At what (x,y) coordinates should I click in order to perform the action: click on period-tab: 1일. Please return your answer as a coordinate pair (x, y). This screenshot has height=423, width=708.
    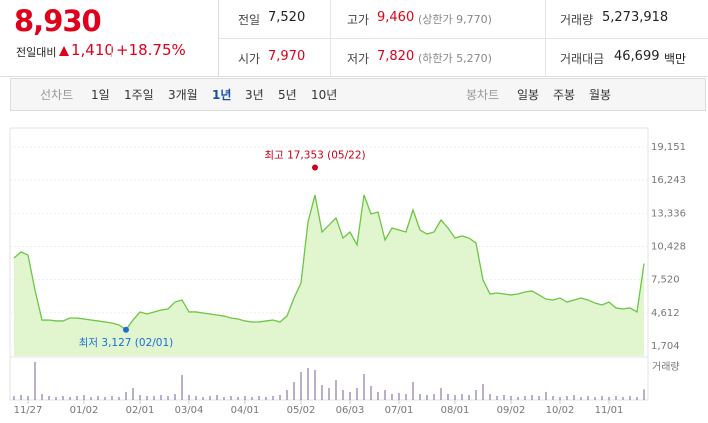
    Looking at the image, I should click on (100, 95).